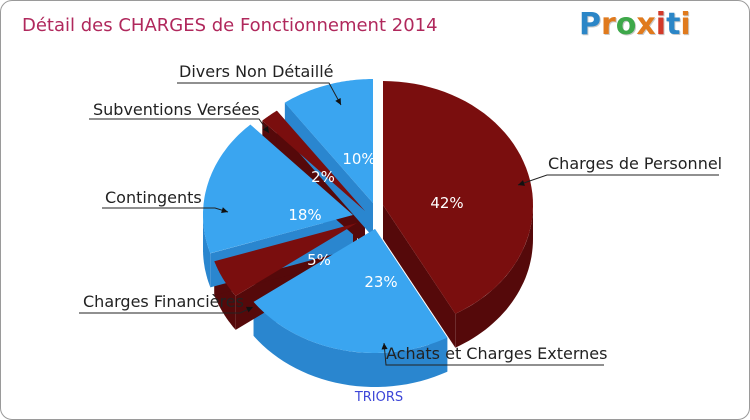  Describe the element at coordinates (646, 24) in the screenshot. I see `logo-letter: x` at that location.